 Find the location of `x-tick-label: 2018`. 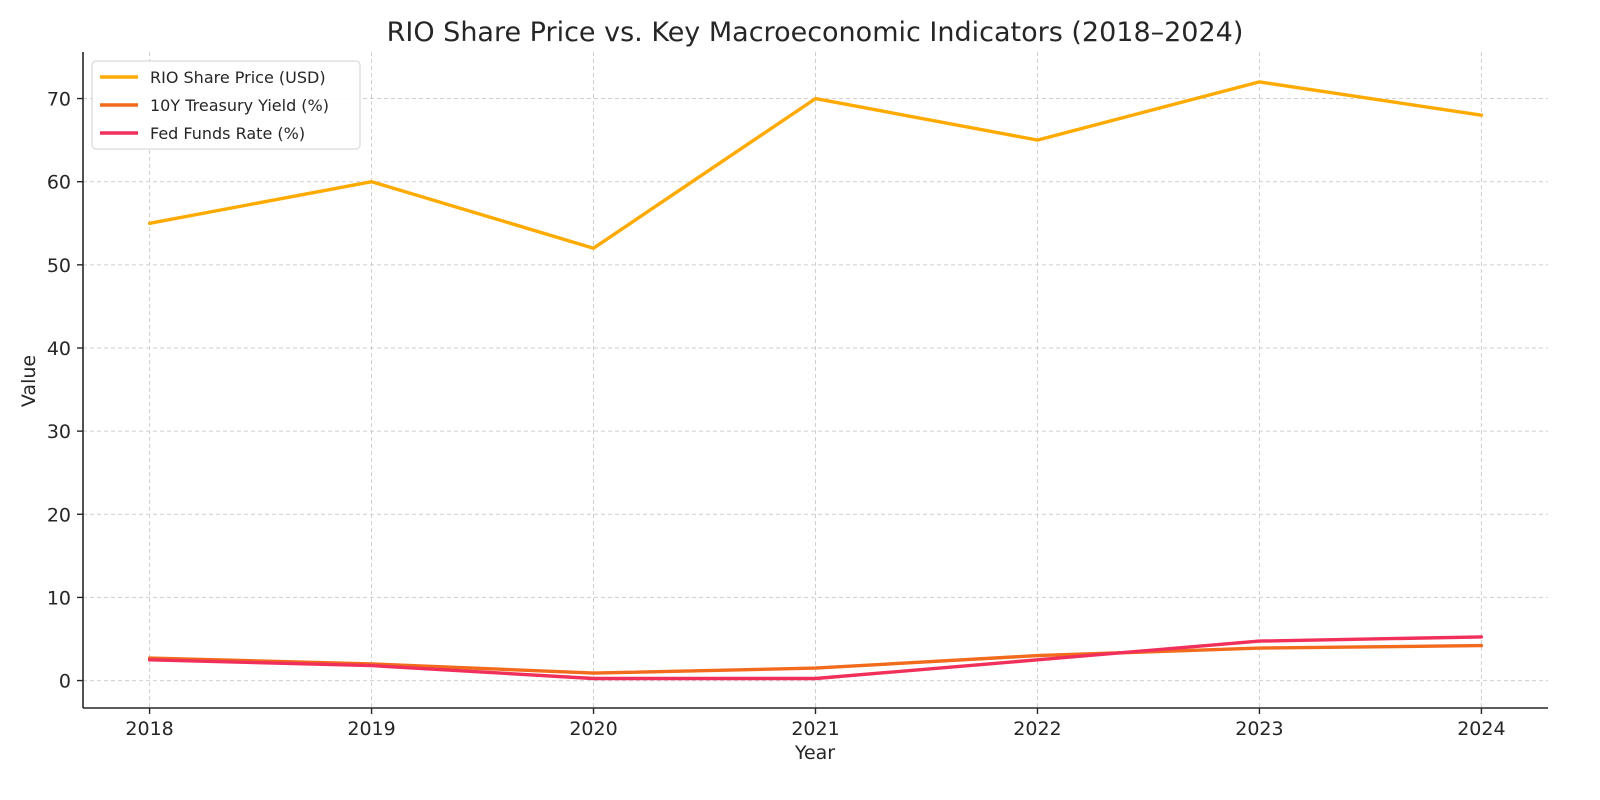

x-tick-label: 2018 is located at coordinates (149, 729).